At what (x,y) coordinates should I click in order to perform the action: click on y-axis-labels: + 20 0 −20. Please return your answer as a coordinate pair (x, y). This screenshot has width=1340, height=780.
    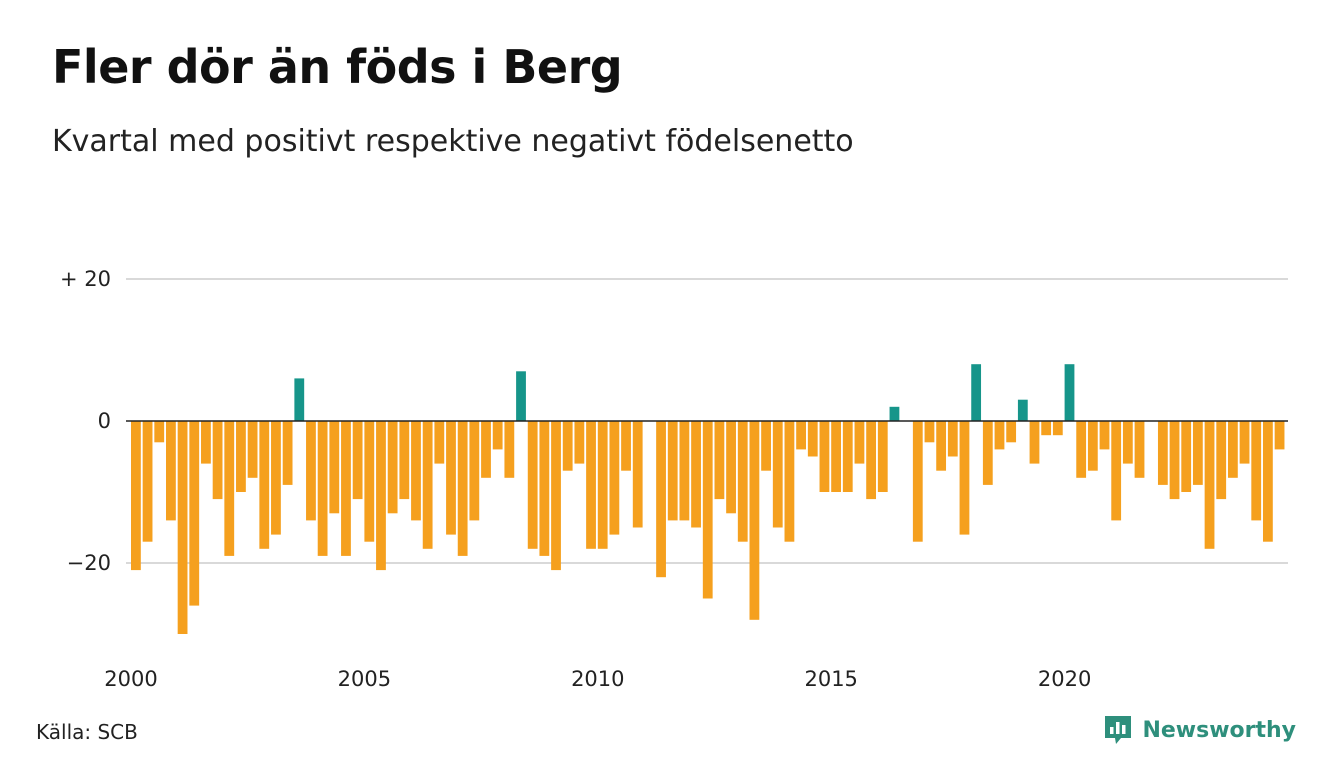
    Looking at the image, I should click on (85, 421).